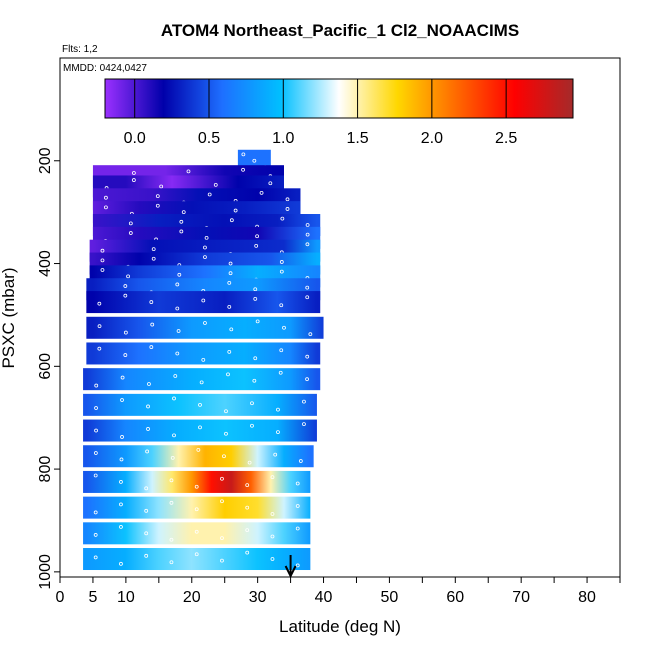 The height and width of the screenshot is (650, 650). What do you see at coordinates (357, 138) in the screenshot?
I see `colorbar-tick-label: 1.5` at bounding box center [357, 138].